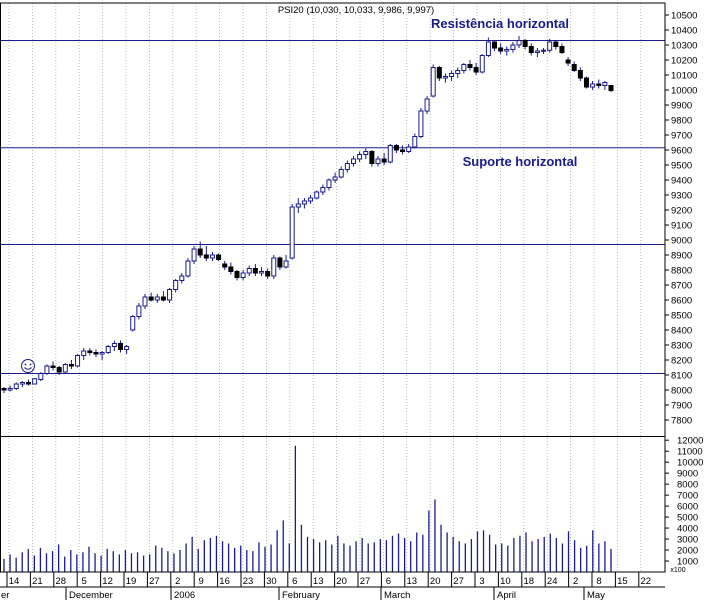  What do you see at coordinates (687, 496) in the screenshot?
I see `volume-tick-label: 7000` at bounding box center [687, 496].